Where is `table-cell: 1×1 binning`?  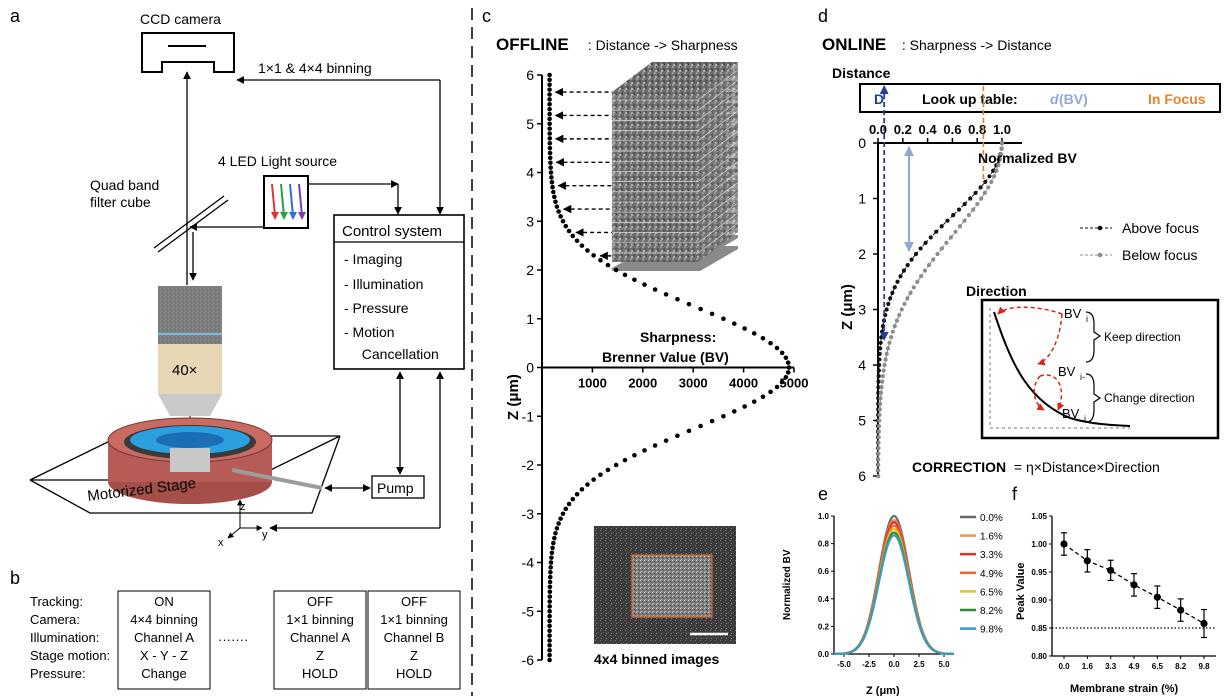
table-cell: 1×1 binning is located at coordinates (414, 619).